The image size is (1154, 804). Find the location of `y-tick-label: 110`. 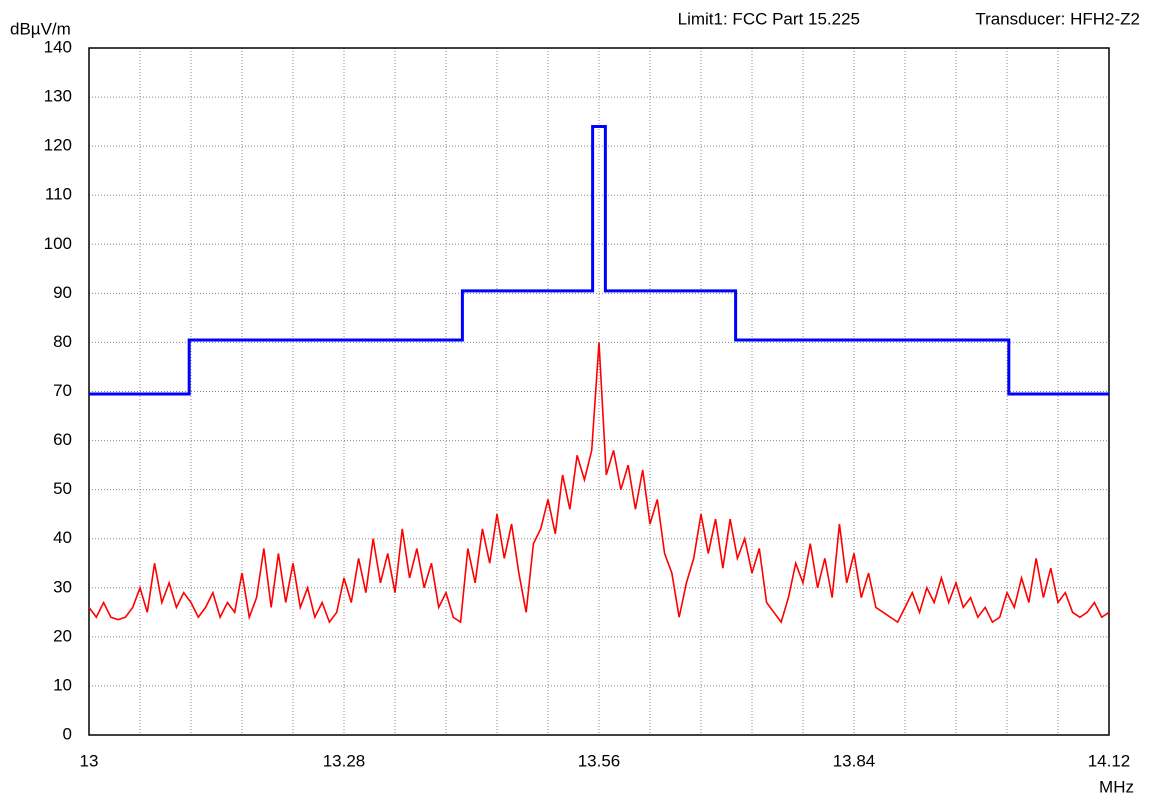

y-tick-label: 110 is located at coordinates (58, 194).